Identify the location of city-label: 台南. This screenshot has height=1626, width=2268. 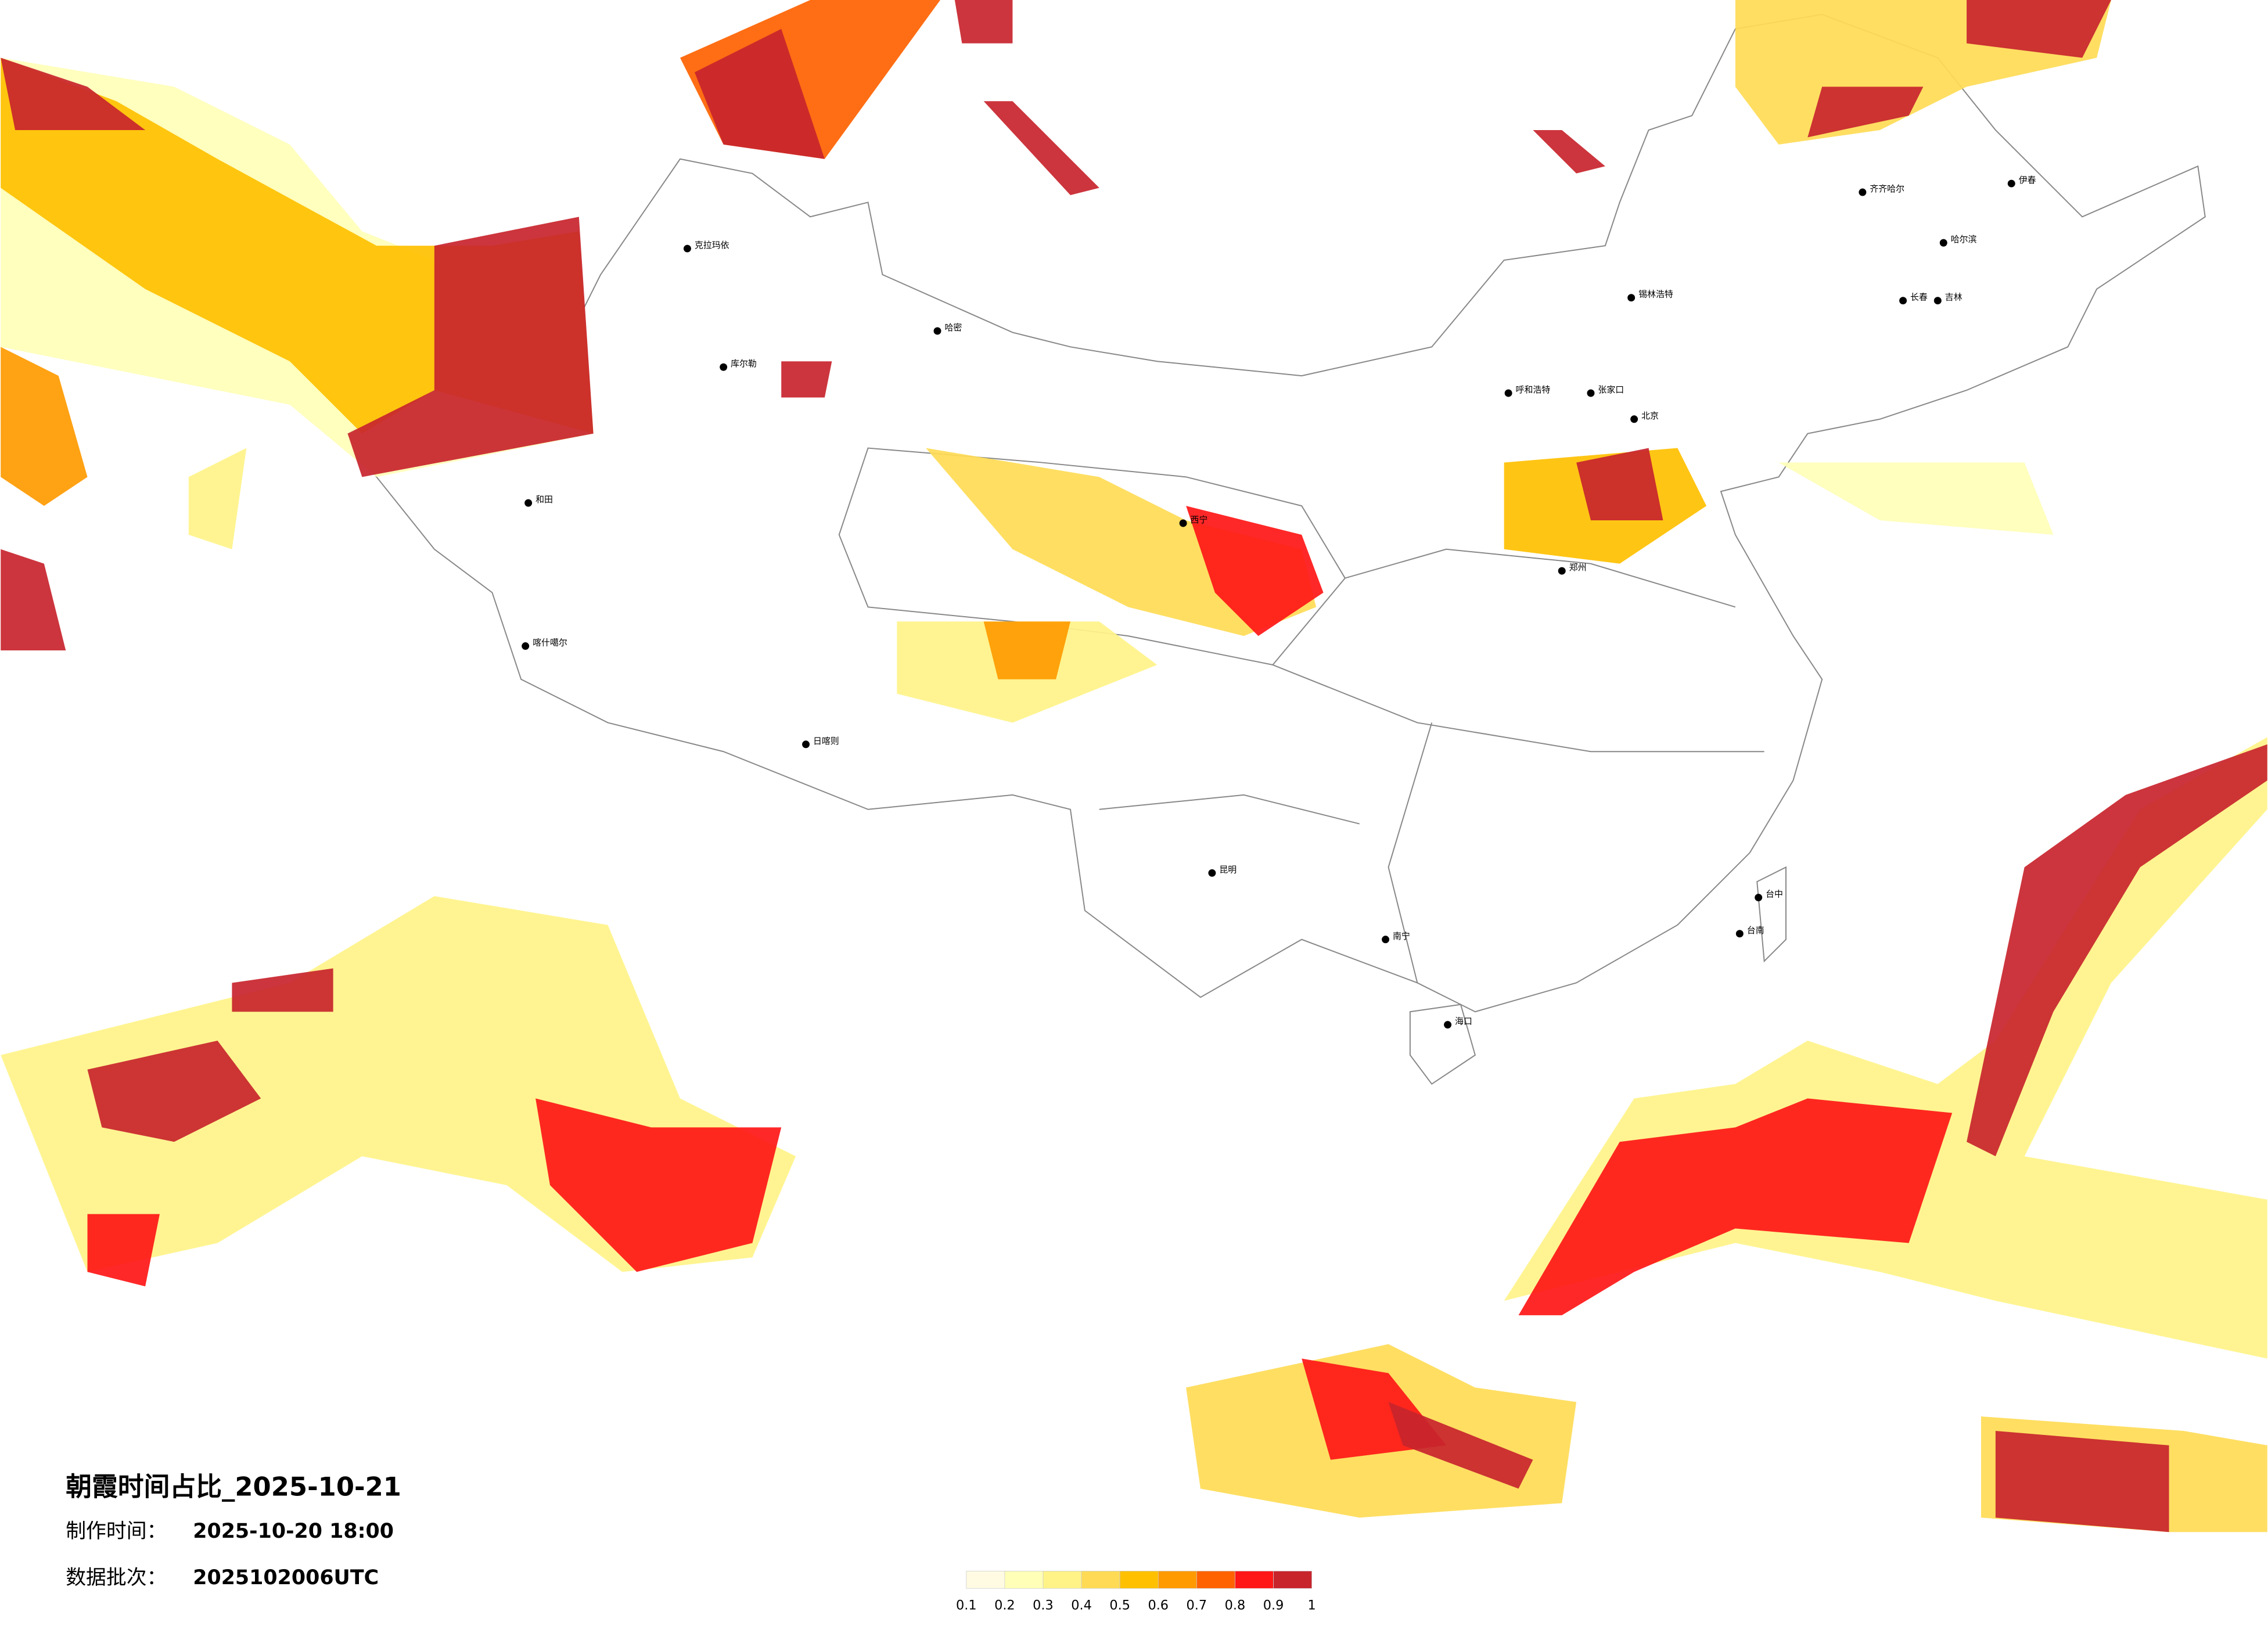
(1755, 931).